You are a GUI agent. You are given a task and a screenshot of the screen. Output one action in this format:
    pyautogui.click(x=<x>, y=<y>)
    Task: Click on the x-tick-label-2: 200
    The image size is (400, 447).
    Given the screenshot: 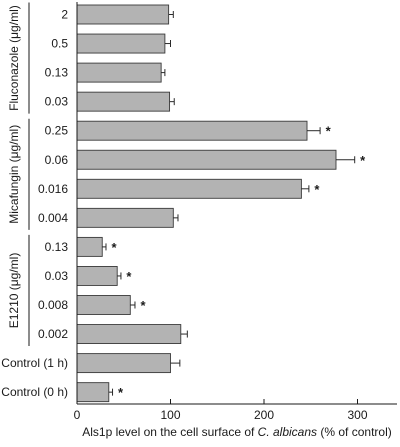 What is the action you would take?
    pyautogui.click(x=264, y=415)
    